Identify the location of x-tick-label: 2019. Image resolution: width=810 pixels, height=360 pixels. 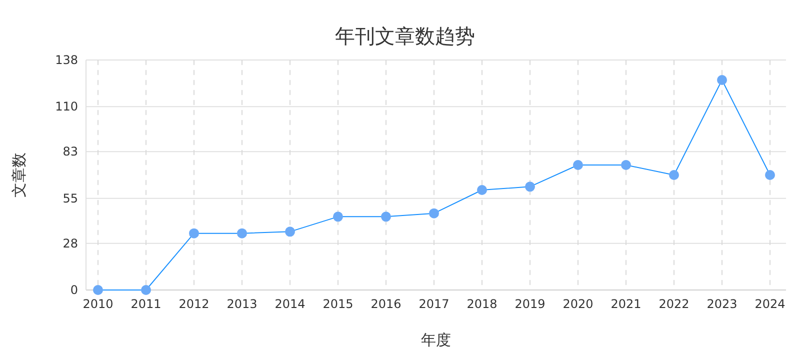
(530, 304).